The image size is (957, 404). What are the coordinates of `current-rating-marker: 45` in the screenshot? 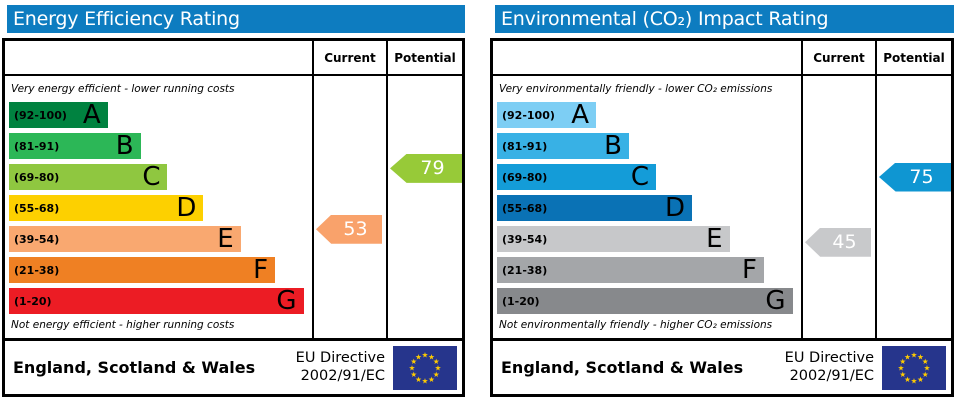 It's located at (838, 242).